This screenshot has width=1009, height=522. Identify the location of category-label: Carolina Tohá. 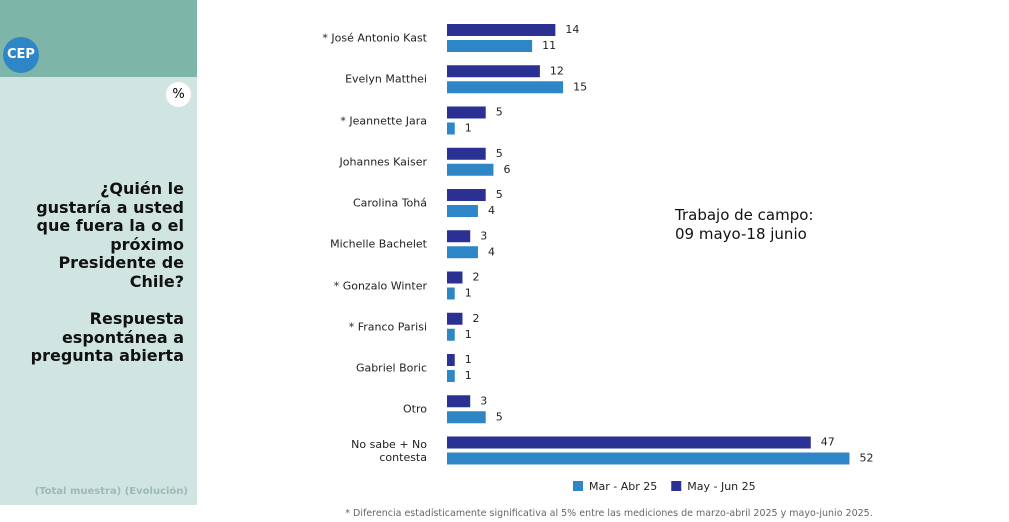
(389, 203).